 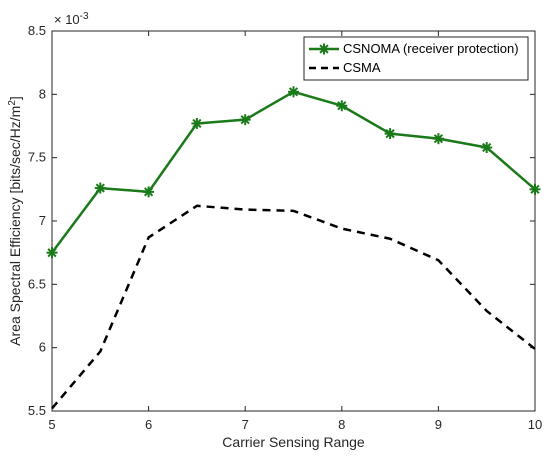 I want to click on y-tick-label: 7, so click(x=42, y=220).